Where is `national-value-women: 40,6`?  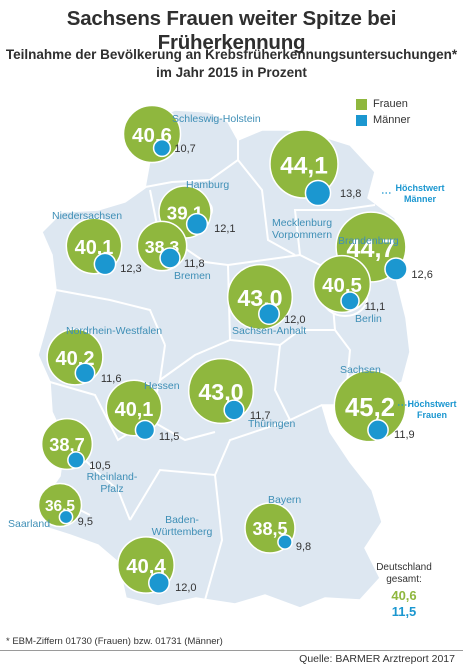
national-value-women: 40,6 is located at coordinates (404, 595).